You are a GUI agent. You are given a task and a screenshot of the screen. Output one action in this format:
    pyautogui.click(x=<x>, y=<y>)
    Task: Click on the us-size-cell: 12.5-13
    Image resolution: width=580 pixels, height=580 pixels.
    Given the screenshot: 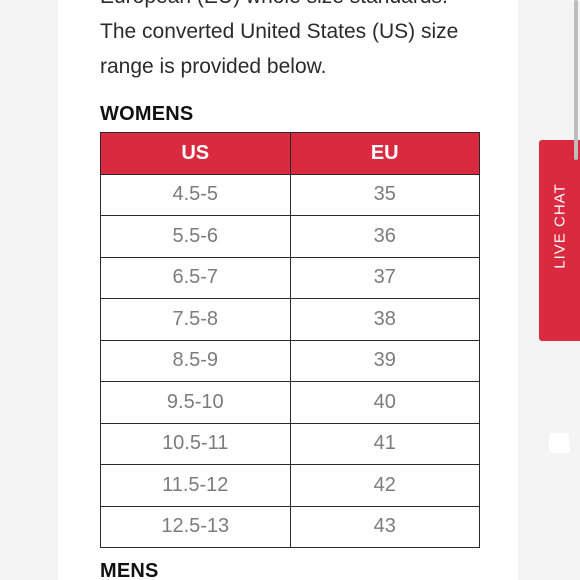 What is the action you would take?
    pyautogui.click(x=195, y=526)
    